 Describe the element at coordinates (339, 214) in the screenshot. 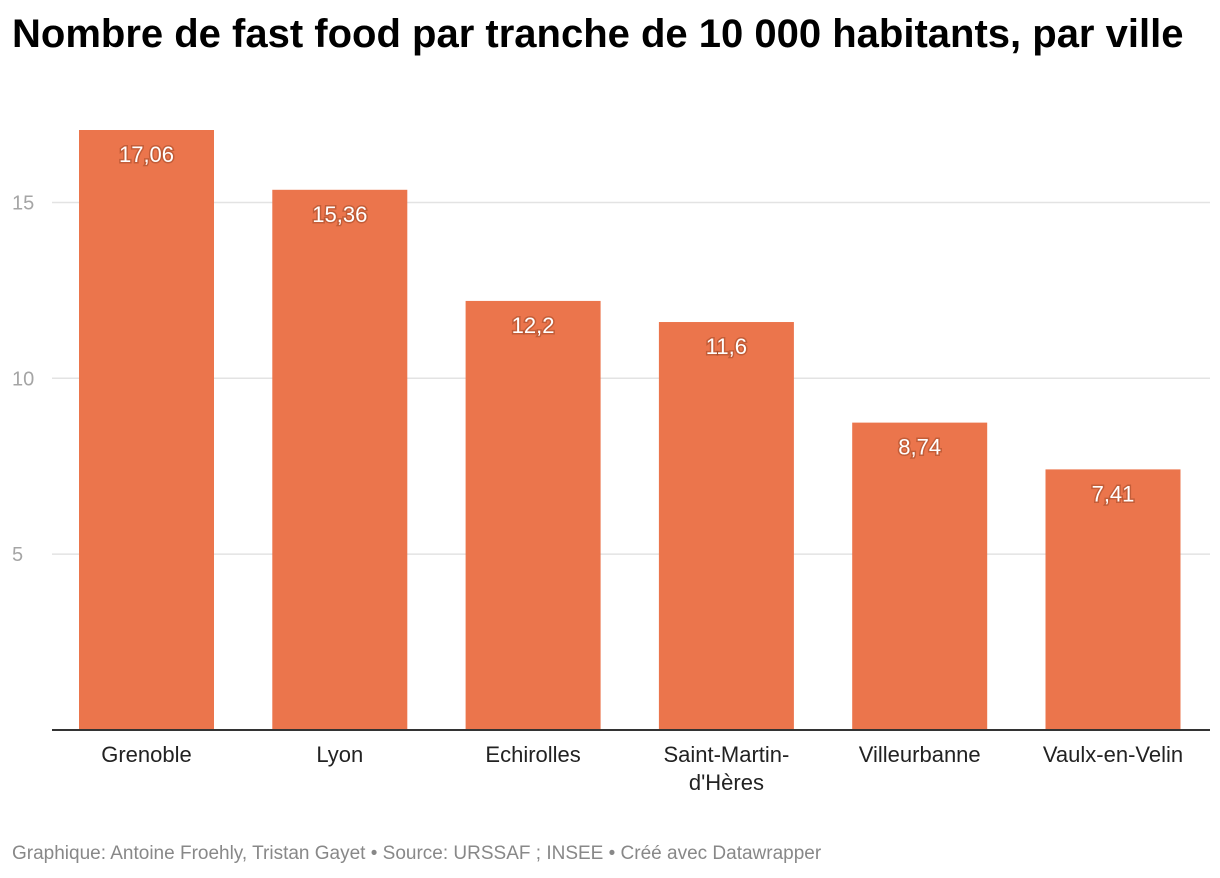

I see `bar-value-label: 15,36` at that location.